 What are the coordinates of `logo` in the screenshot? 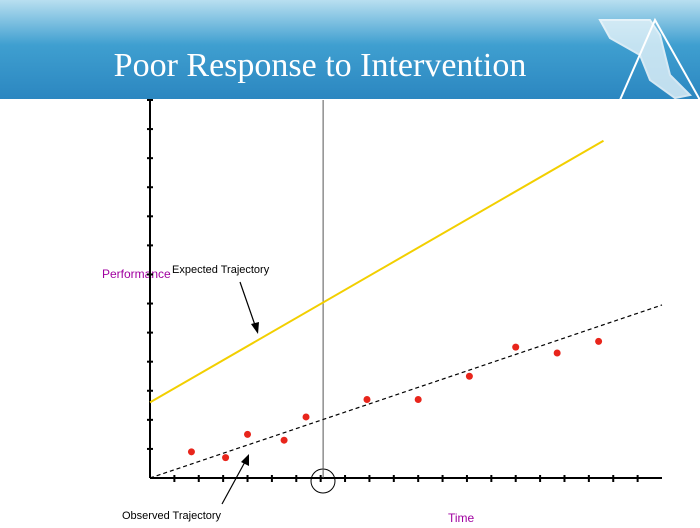 It's located at (645, 59).